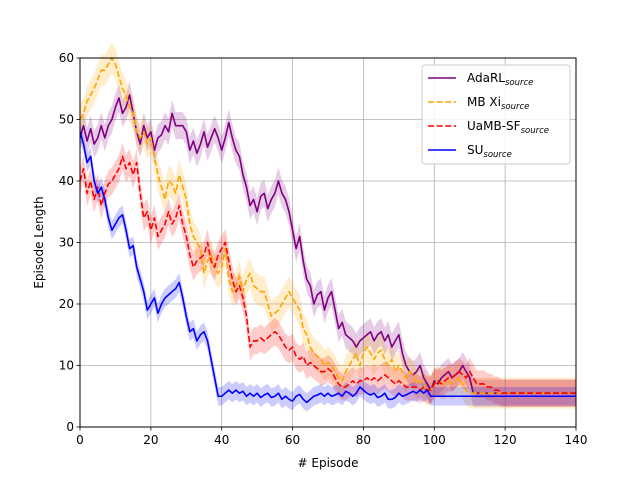  I want to click on y-tick-label: 30, so click(66, 243).